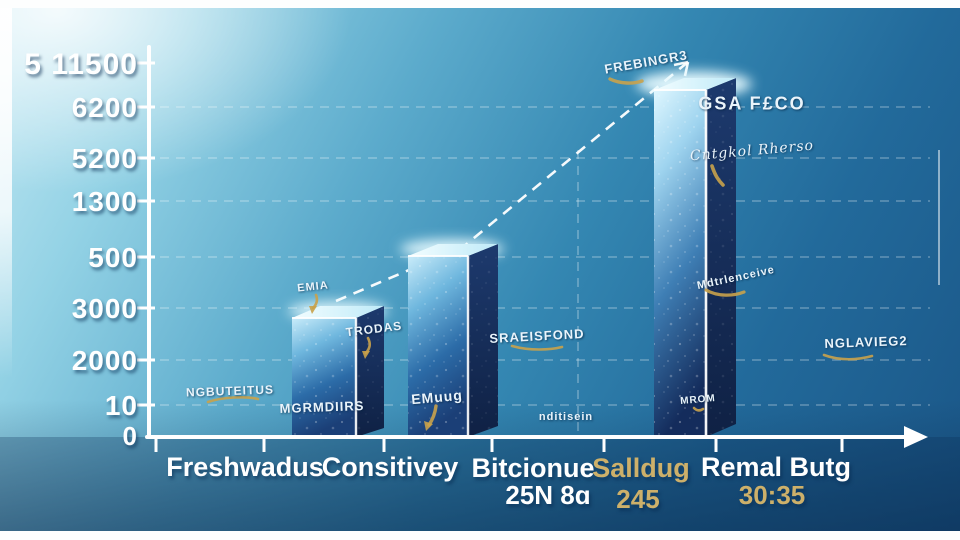  I want to click on x-axis-ticks, so click(499, 444).